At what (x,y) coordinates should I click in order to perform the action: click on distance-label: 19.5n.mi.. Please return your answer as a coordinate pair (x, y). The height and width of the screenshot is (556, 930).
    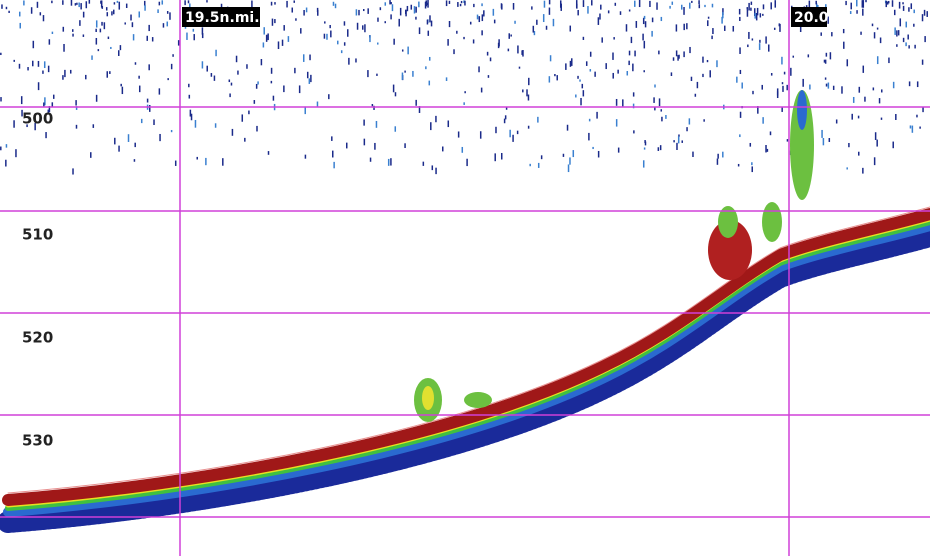
    Looking at the image, I should click on (222, 18).